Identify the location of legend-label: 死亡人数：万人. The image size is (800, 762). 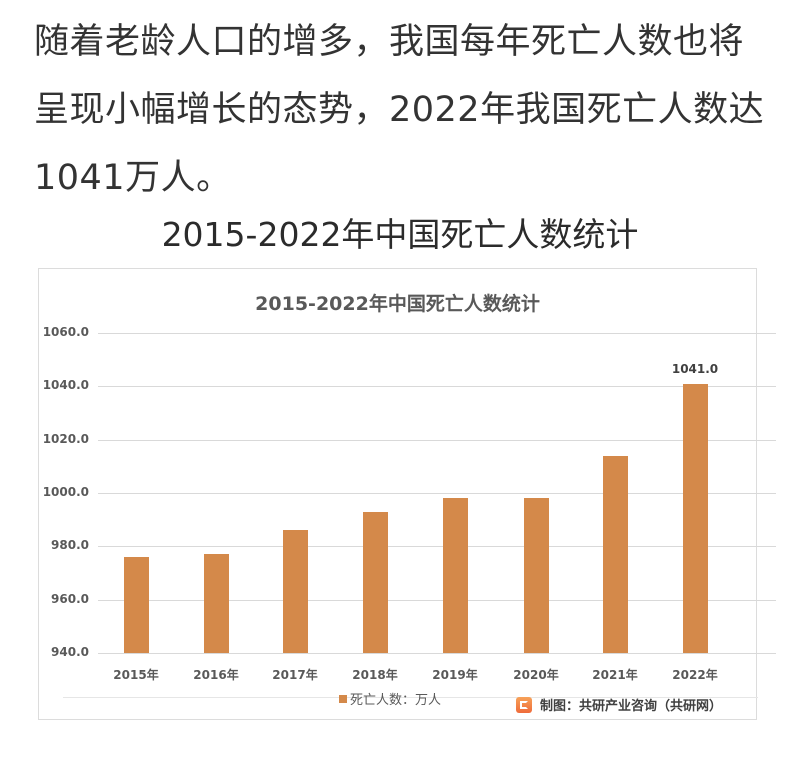
(396, 700).